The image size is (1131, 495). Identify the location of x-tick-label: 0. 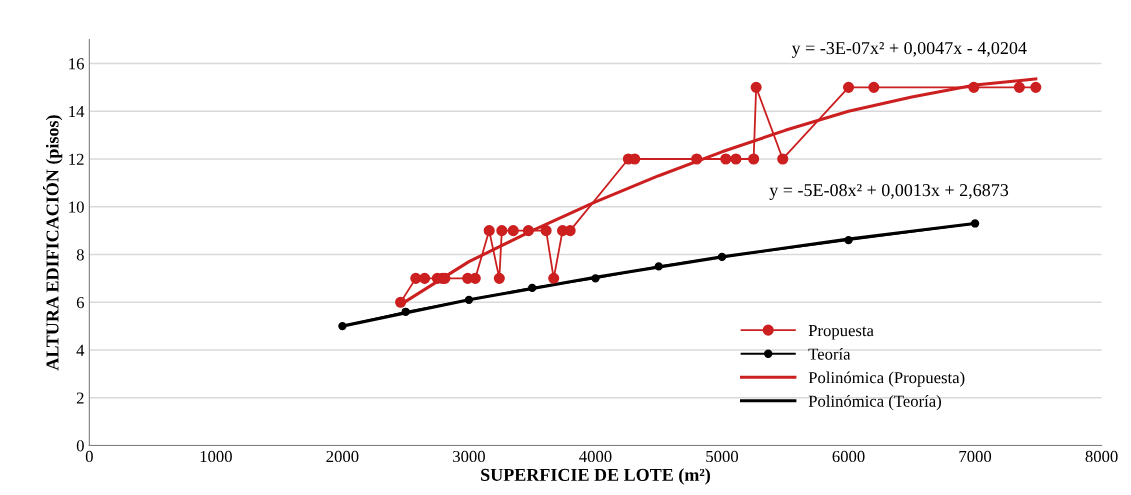
(89, 456).